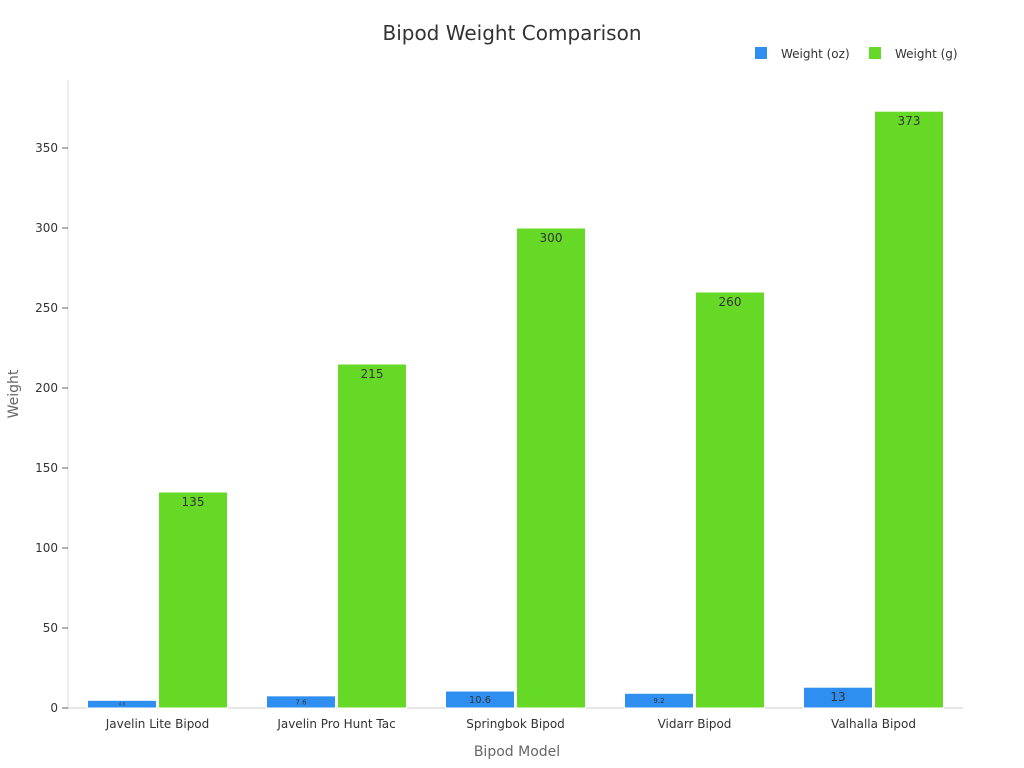 The image size is (1024, 768). Describe the element at coordinates (372, 374) in the screenshot. I see `bar-value-label: 215` at that location.